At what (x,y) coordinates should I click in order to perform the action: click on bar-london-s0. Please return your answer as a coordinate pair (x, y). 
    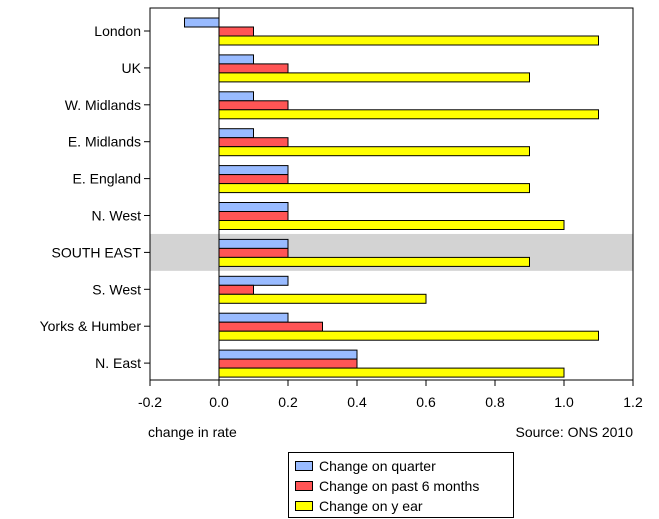
    Looking at the image, I should click on (202, 22).